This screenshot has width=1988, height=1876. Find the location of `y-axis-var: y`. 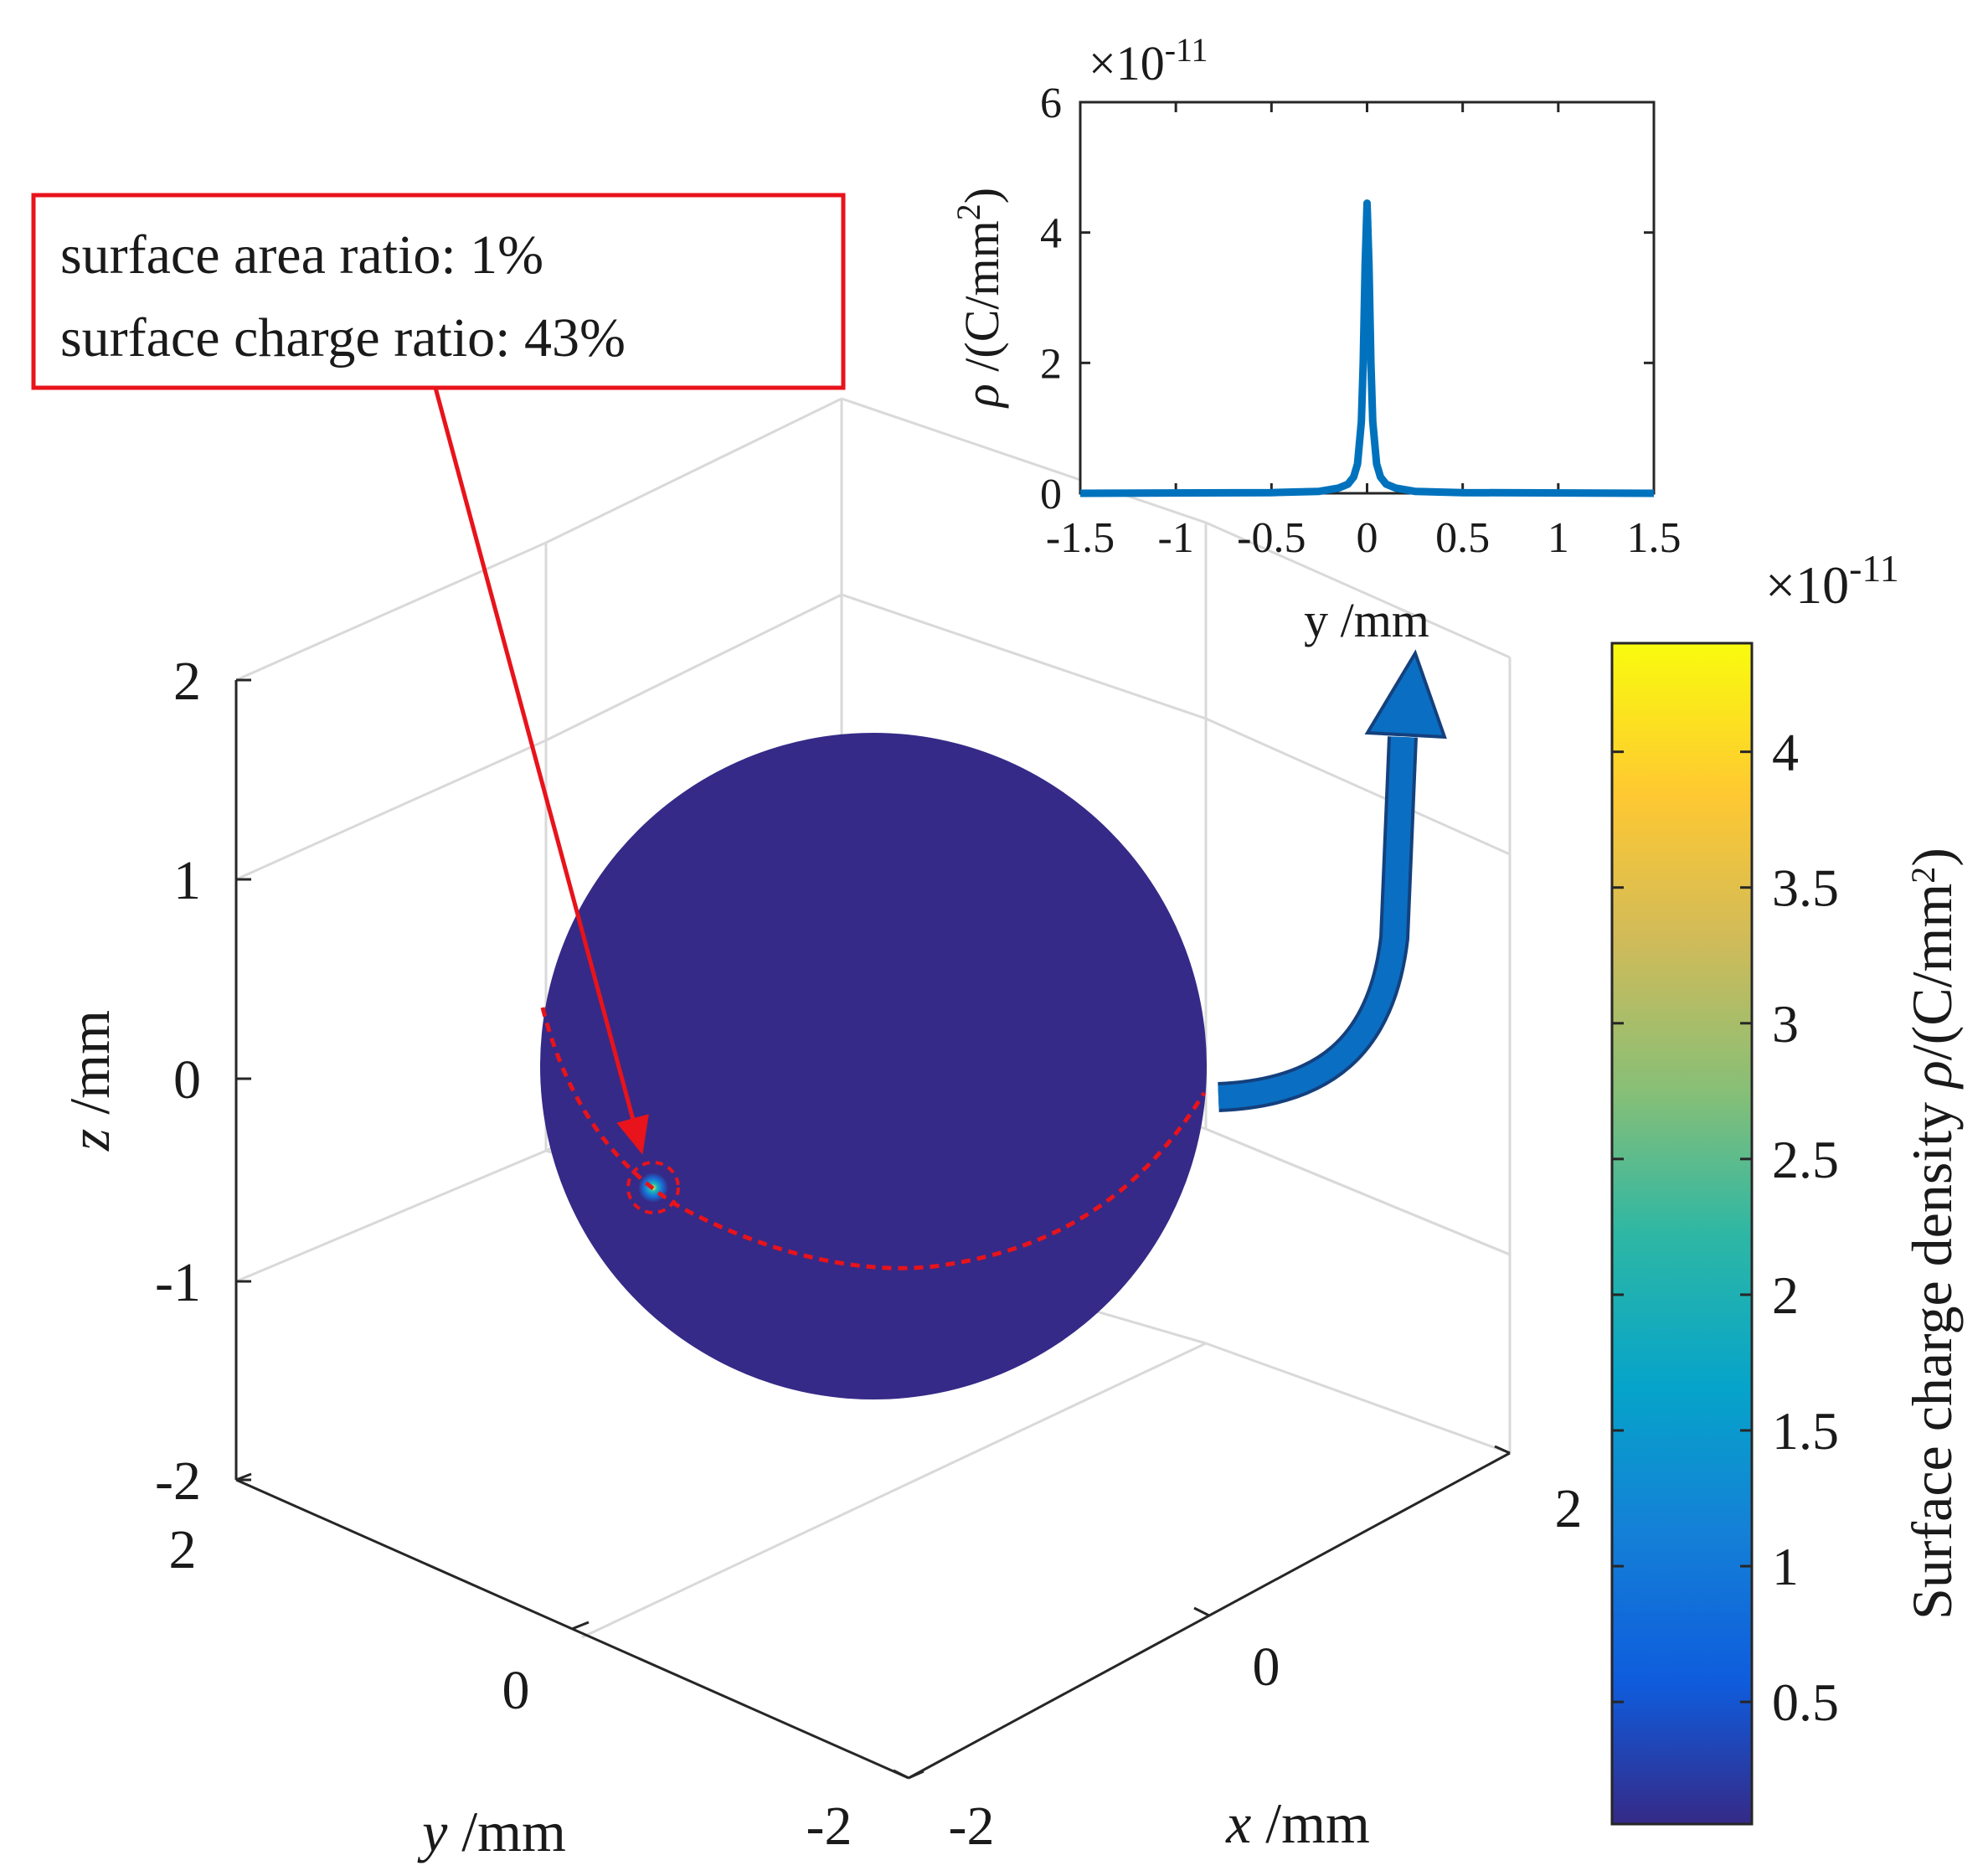

y-axis-var: y is located at coordinates (432, 1831).